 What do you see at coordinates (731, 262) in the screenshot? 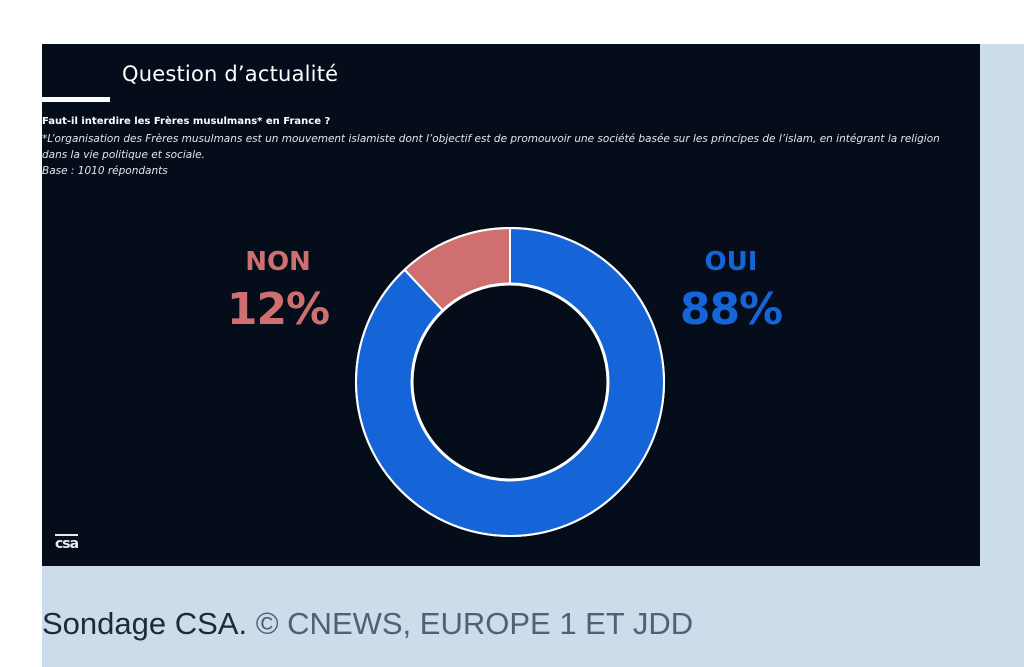
I see `oui-label: OUI` at bounding box center [731, 262].